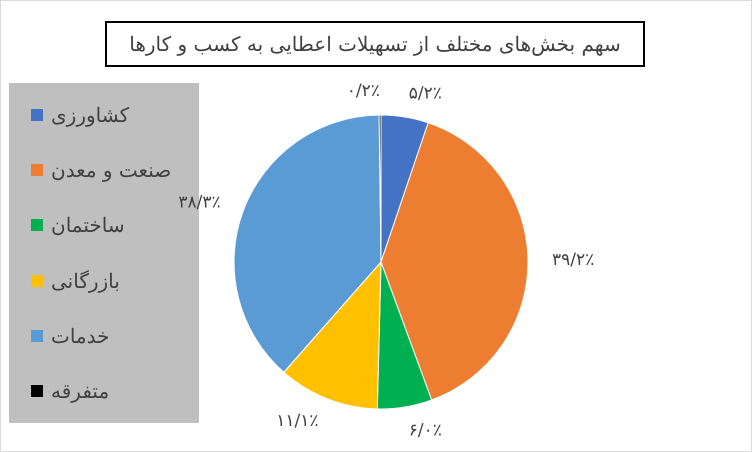 The height and width of the screenshot is (452, 752). What do you see at coordinates (80, 391) in the screenshot?
I see `legend-label: متفرقه` at bounding box center [80, 391].